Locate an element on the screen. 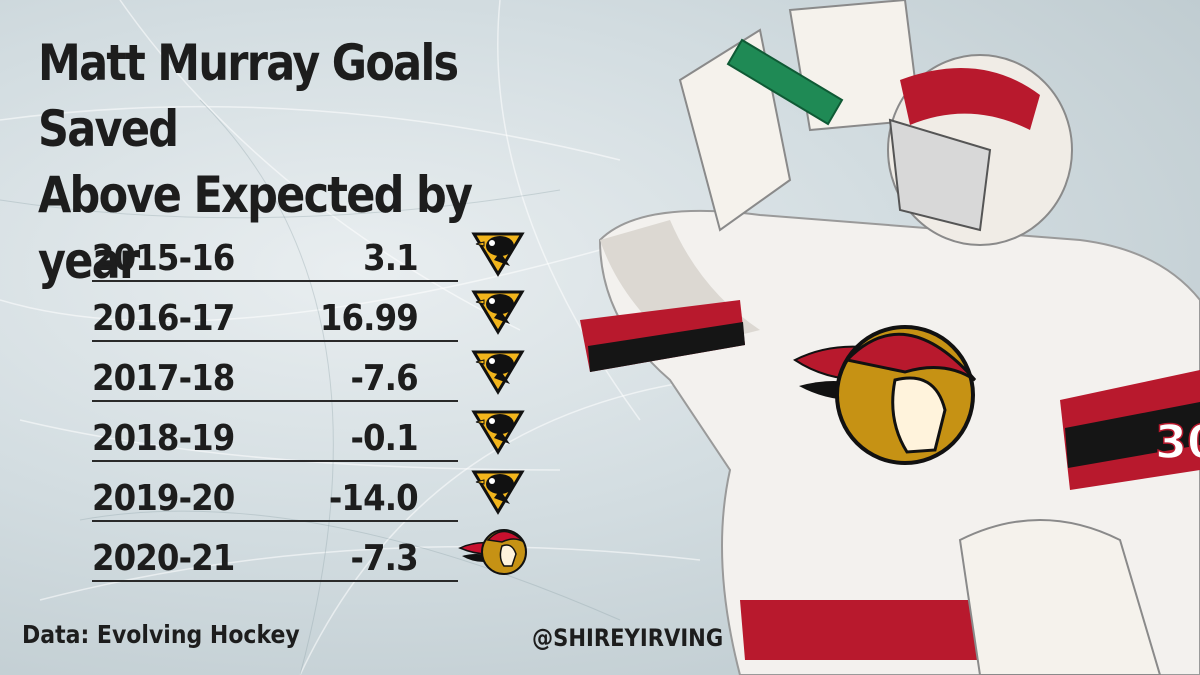 This screenshot has width=1200, height=675. season-label: 2016-17 is located at coordinates (163, 318).